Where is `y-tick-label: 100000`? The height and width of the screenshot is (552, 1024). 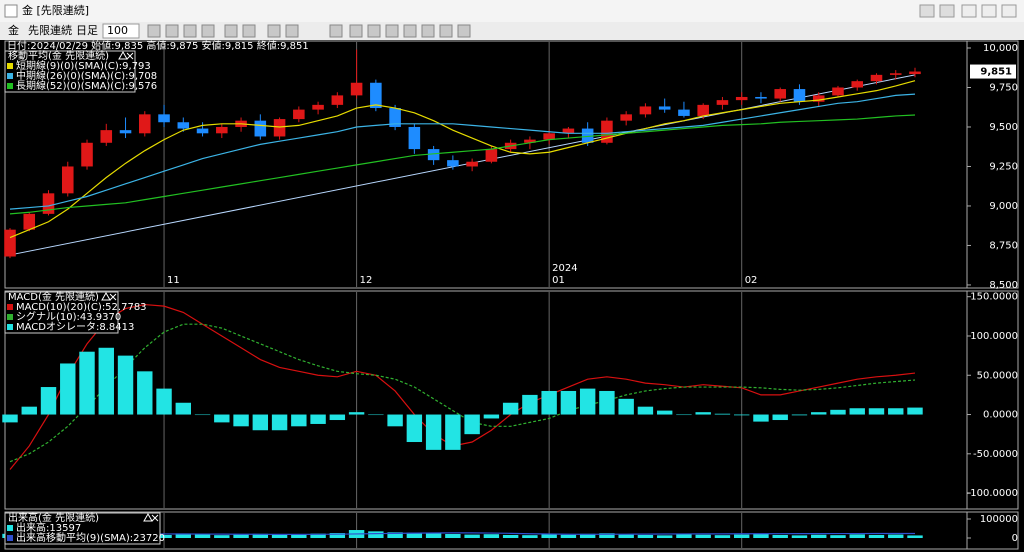 y-tick-label: 100000 is located at coordinates (999, 519).